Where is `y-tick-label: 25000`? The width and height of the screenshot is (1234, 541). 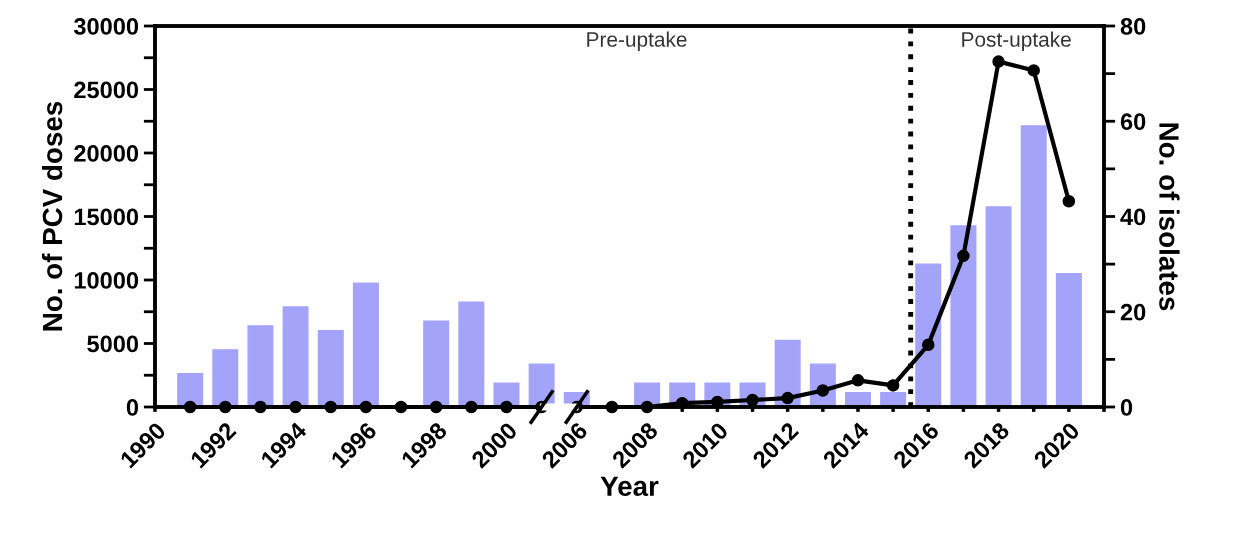
y-tick-label: 25000 is located at coordinates (106, 90).